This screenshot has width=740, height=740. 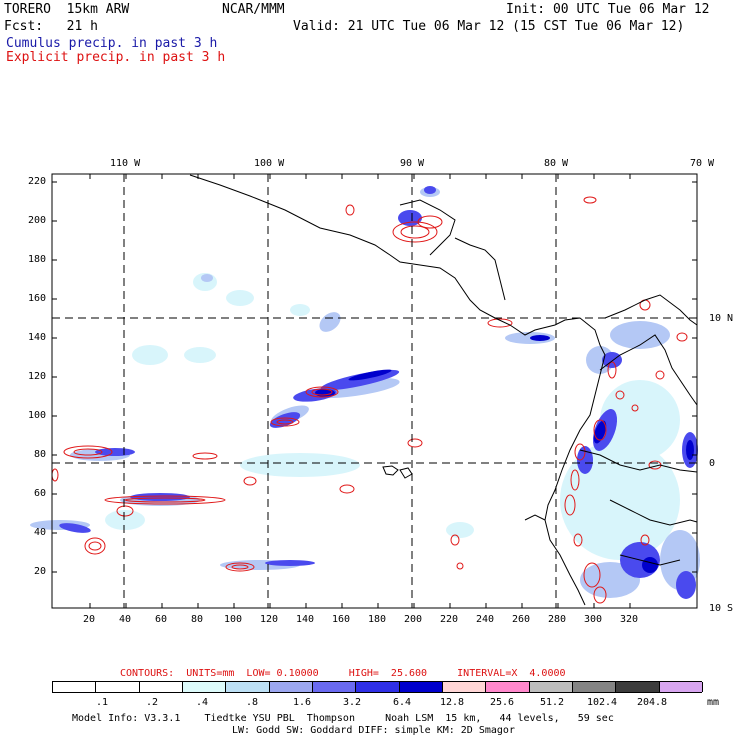 What do you see at coordinates (413, 619) in the screenshot?
I see `x-tick-label: 200` at bounding box center [413, 619].